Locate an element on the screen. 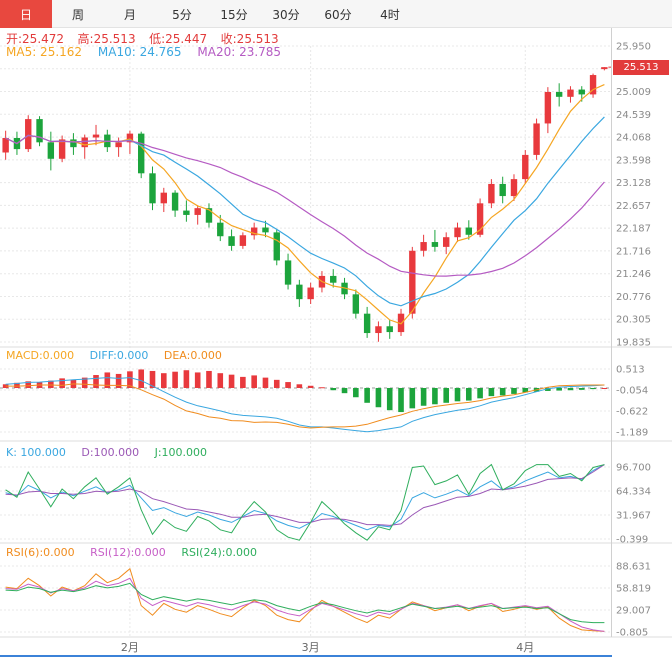 The height and width of the screenshot is (660, 672). tab-30min: 30分 is located at coordinates (286, 14).